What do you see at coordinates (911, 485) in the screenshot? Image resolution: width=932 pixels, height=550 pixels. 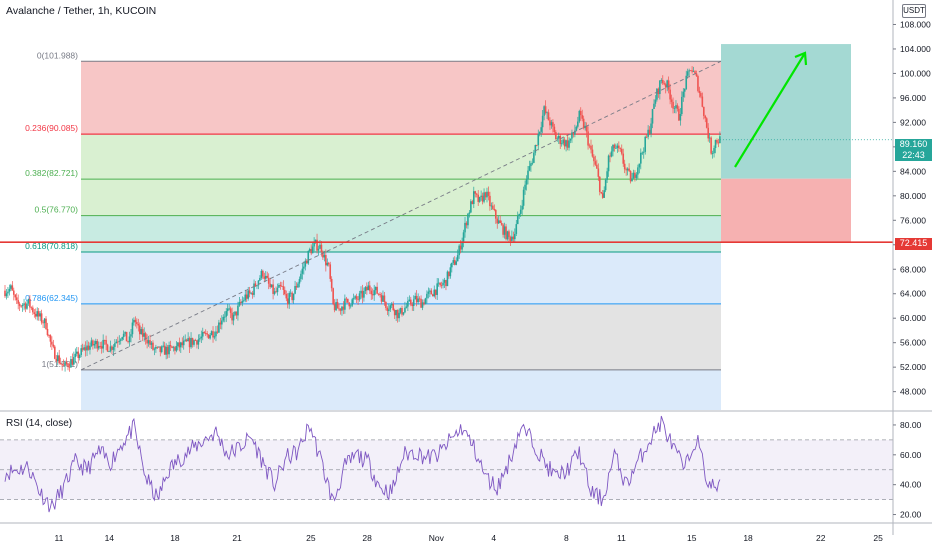 I see `rsi-tick-label: 40.00` at bounding box center [911, 485].